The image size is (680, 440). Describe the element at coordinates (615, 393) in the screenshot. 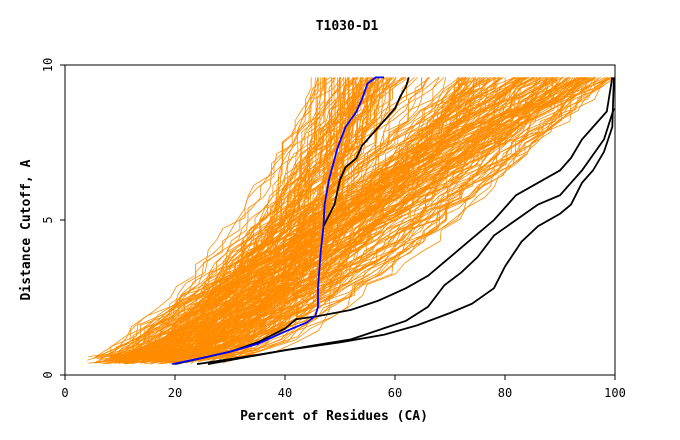

I see `x-tick-label: 100` at that location.